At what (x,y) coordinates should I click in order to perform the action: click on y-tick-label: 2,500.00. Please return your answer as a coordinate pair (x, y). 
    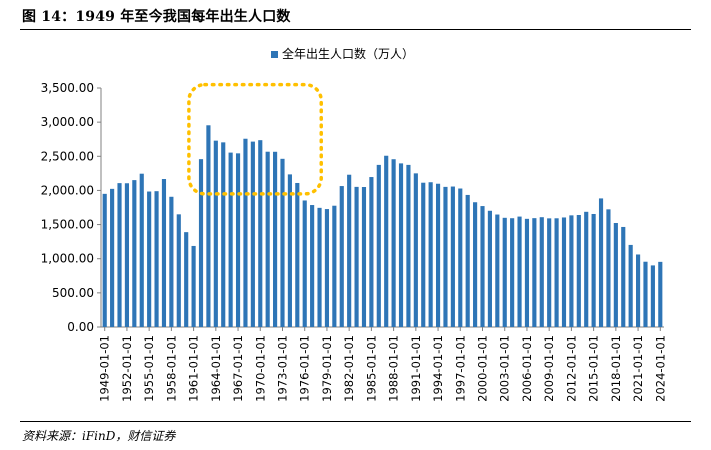
    Looking at the image, I should click on (67, 156).